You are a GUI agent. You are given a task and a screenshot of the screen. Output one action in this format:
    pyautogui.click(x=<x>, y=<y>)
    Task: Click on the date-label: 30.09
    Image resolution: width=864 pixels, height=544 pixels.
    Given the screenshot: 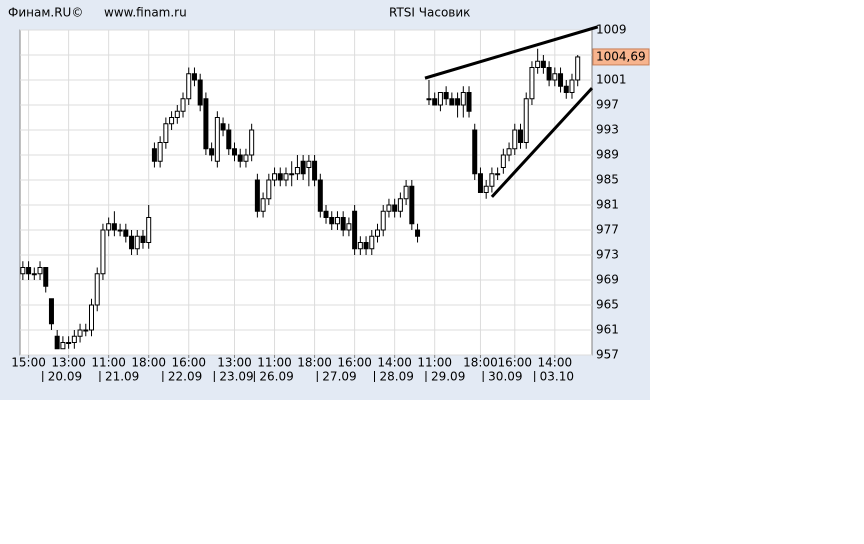 What is the action you would take?
    pyautogui.click(x=505, y=377)
    